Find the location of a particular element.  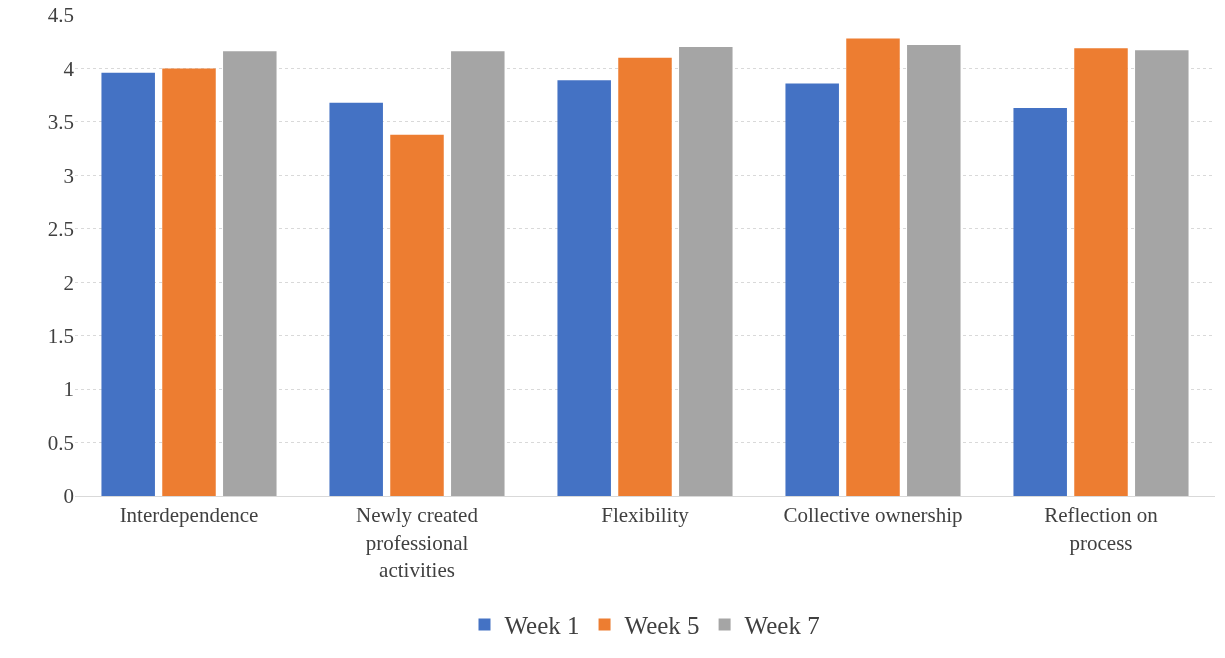

y-tick-label: 1 is located at coordinates (68, 389).